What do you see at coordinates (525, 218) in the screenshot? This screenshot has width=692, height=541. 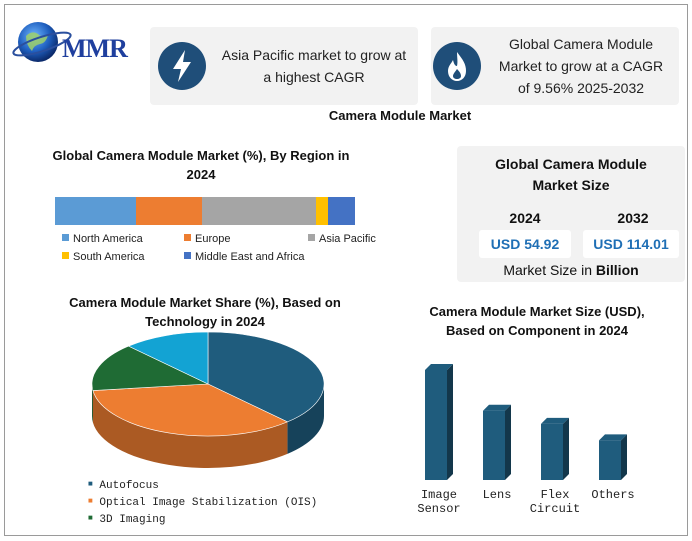 I see `year-label-2024: 2024` at bounding box center [525, 218].